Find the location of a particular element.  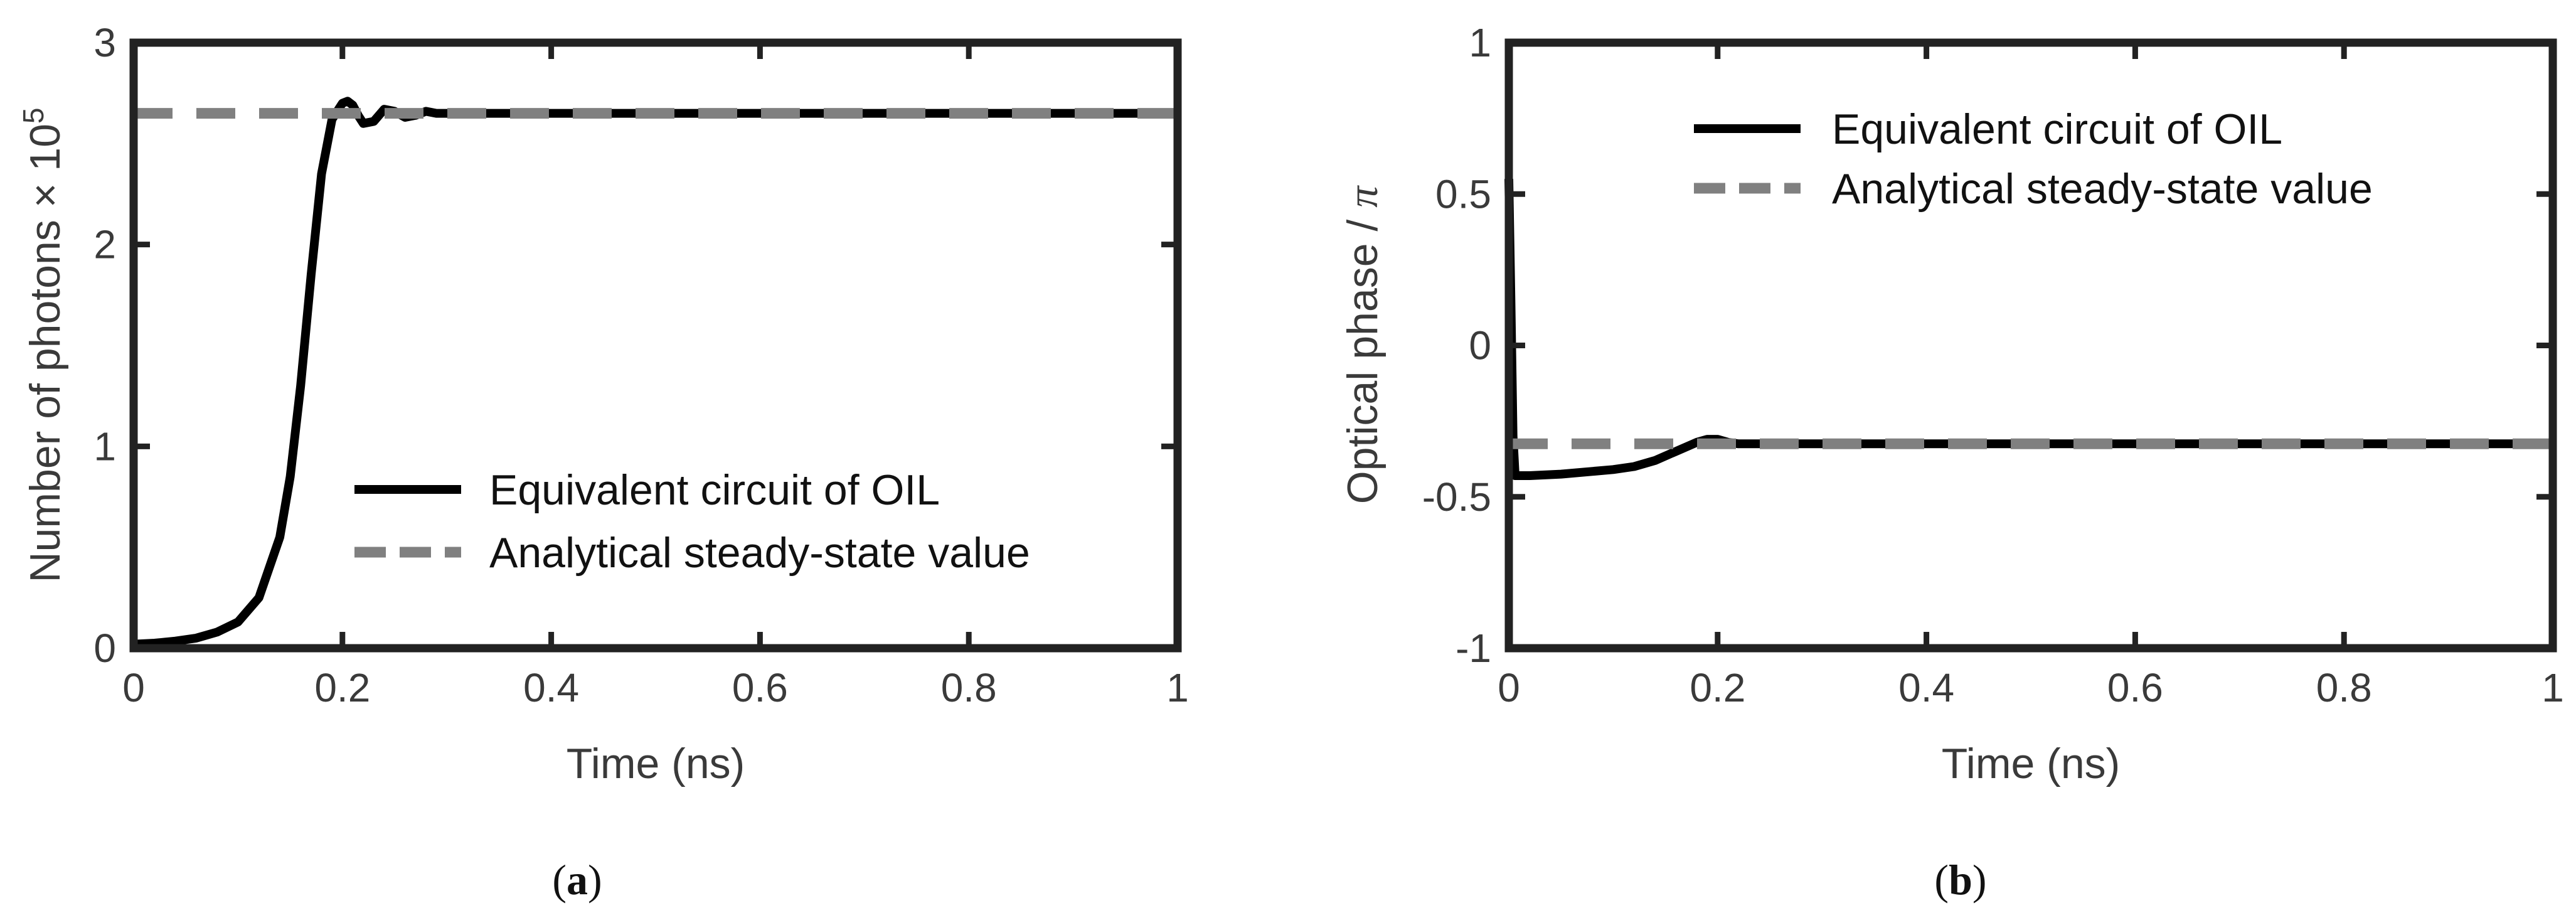

y-axis-label-text-b: Optical phase / is located at coordinates (1363, 356).